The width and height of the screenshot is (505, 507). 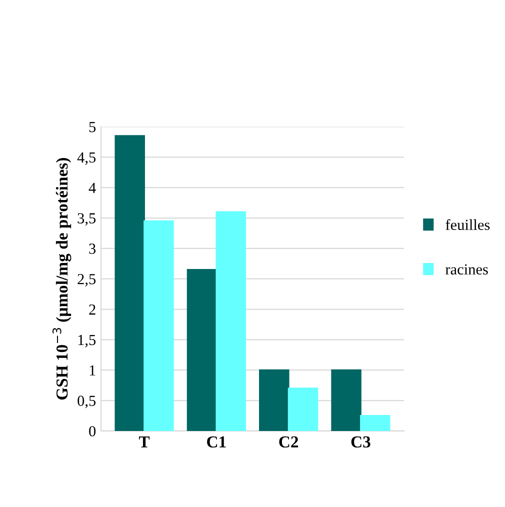 I want to click on y-tick-label: 1, so click(x=93, y=370).